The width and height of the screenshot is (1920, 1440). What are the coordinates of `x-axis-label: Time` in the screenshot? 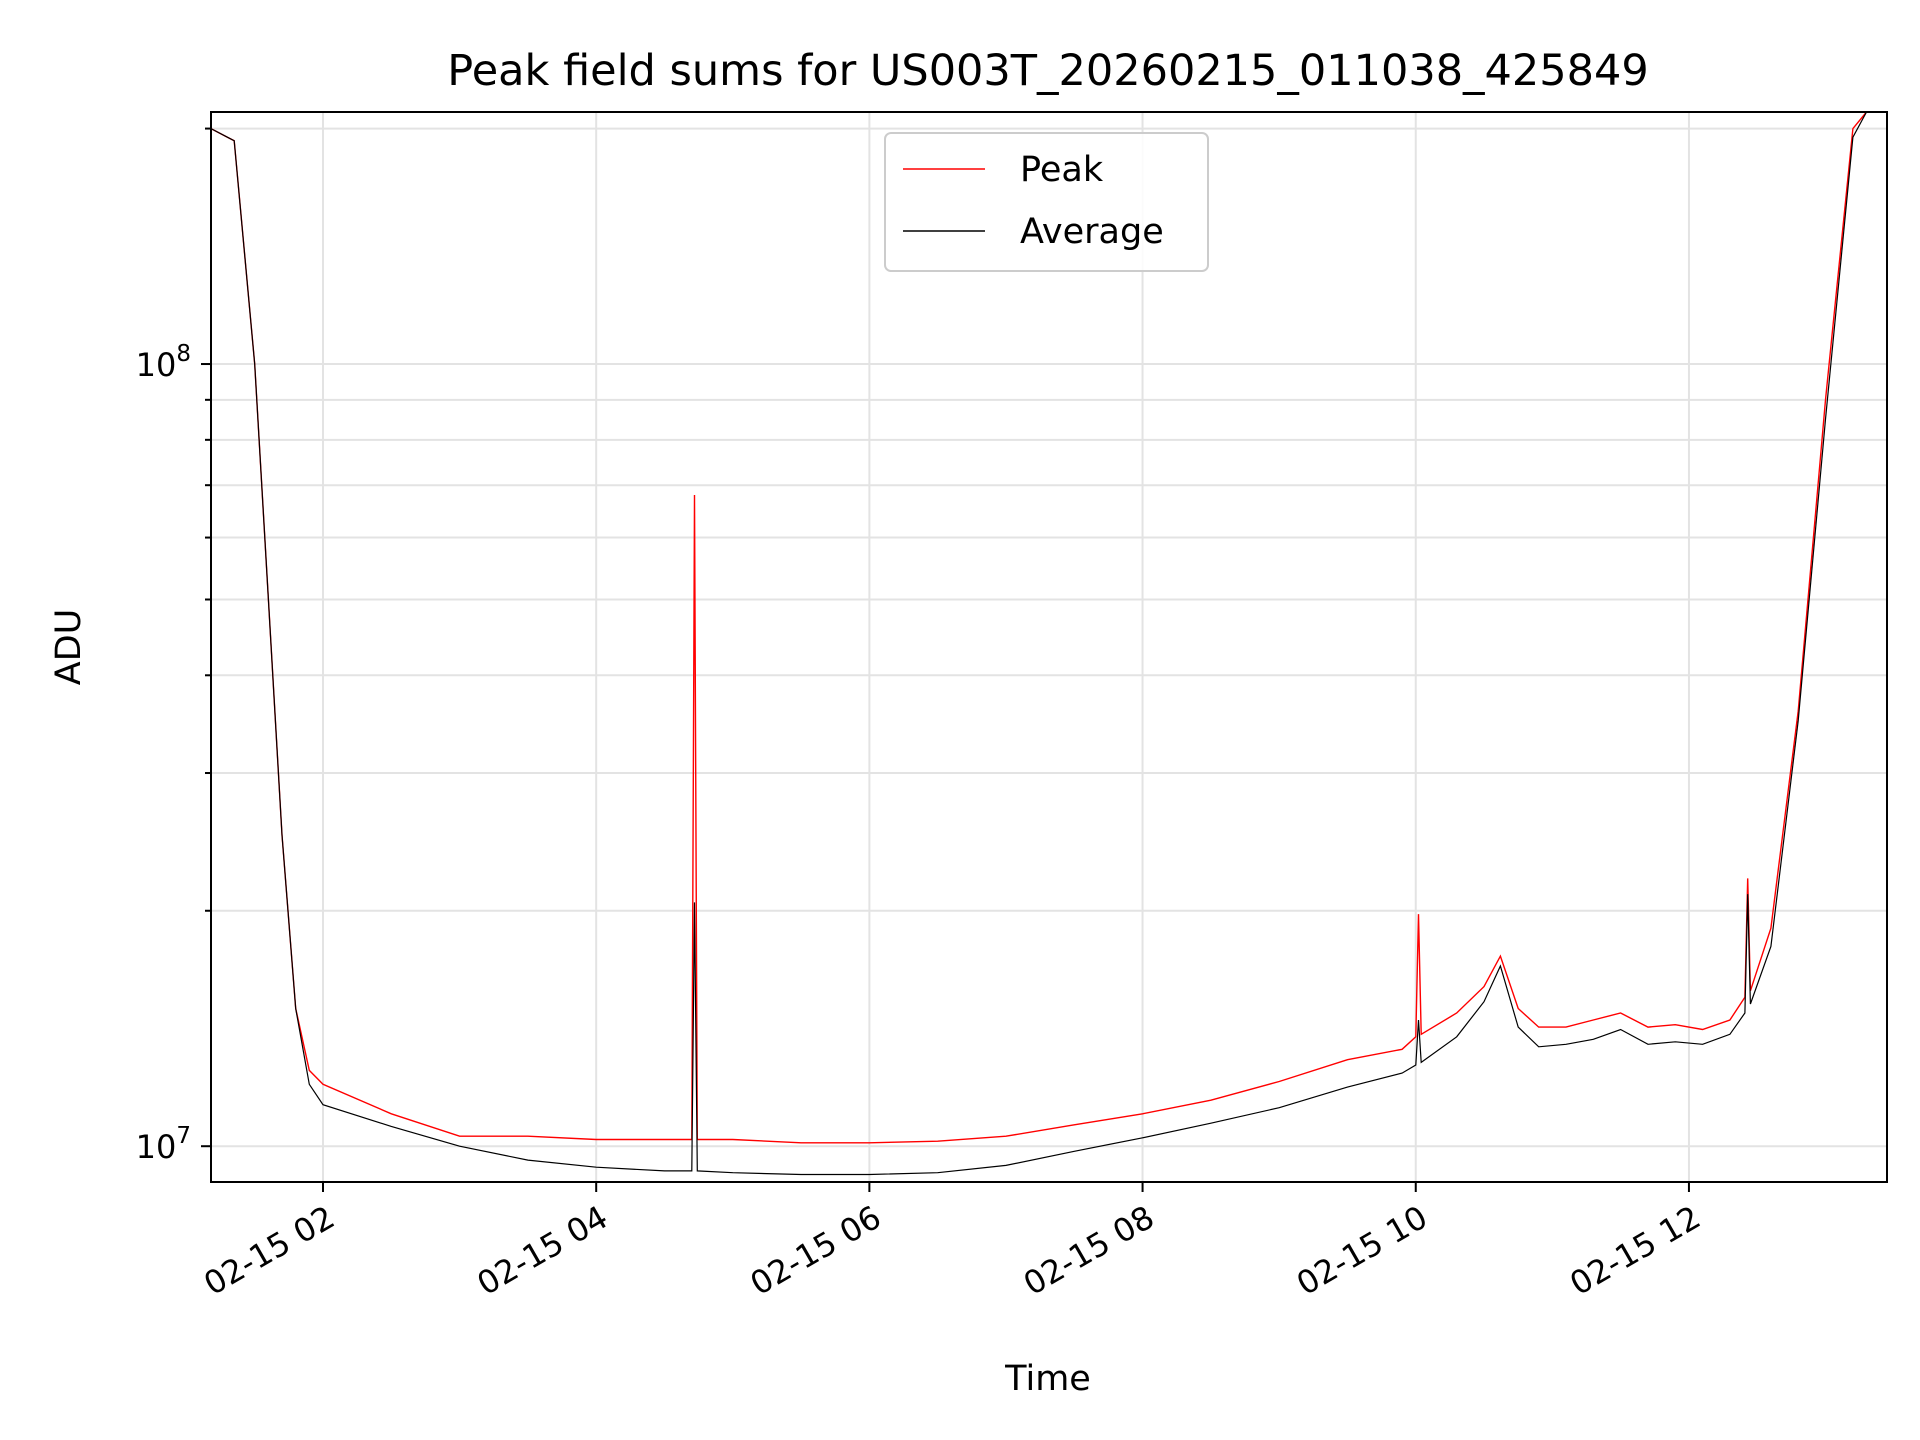 It's located at (1047, 1379).